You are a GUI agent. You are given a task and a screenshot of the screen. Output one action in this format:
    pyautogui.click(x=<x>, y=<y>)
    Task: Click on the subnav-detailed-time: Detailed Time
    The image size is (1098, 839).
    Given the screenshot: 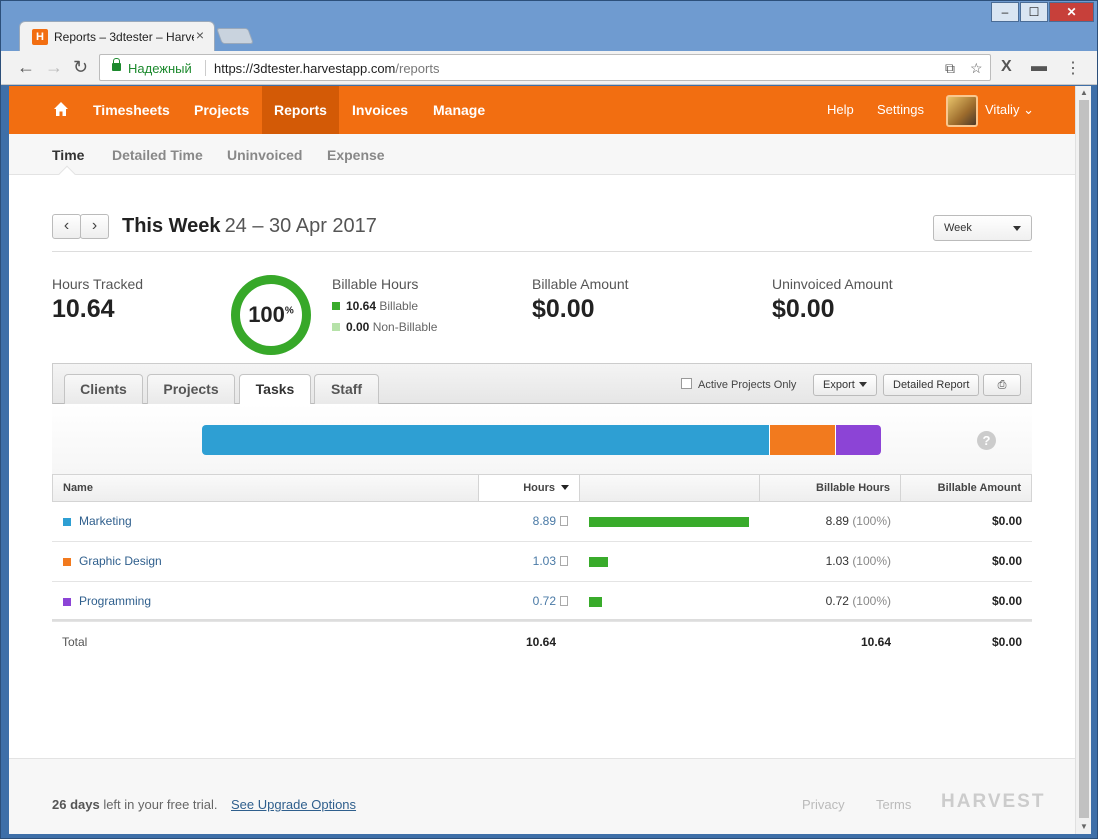 What is the action you would take?
    pyautogui.click(x=157, y=155)
    